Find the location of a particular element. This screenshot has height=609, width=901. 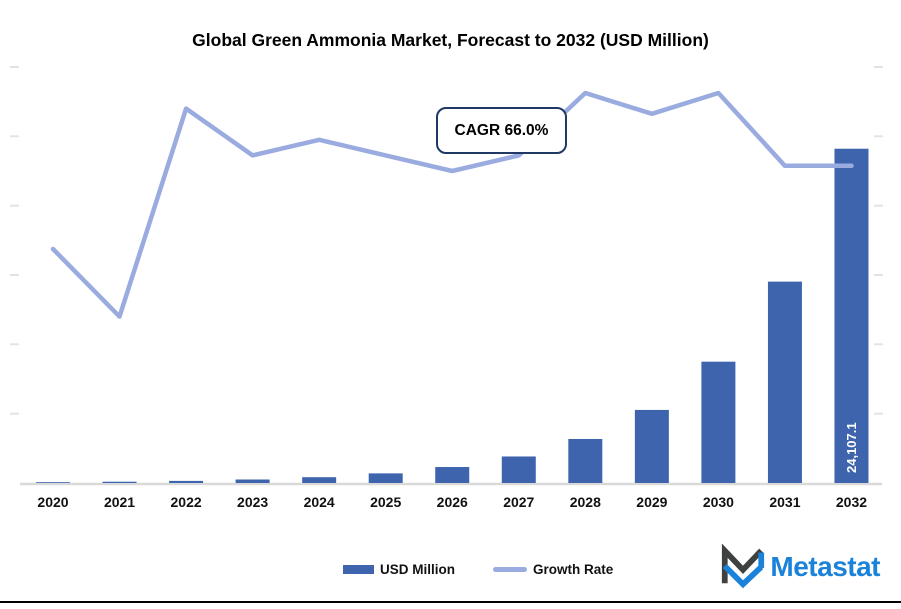

bar-2022 is located at coordinates (186, 481).